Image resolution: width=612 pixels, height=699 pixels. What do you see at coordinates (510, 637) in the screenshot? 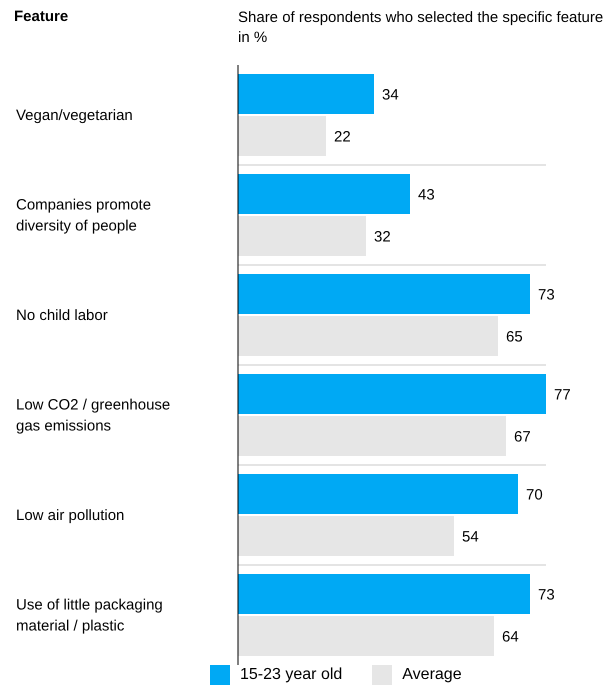
I see `data-label: 64` at bounding box center [510, 637].